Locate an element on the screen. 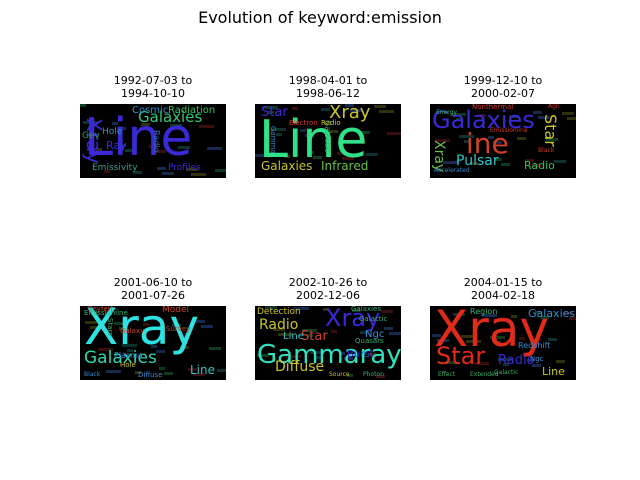 Image resolution: width=640 pixels, height=480 pixels. word-galaxy: Galaxy is located at coordinates (132, 331).